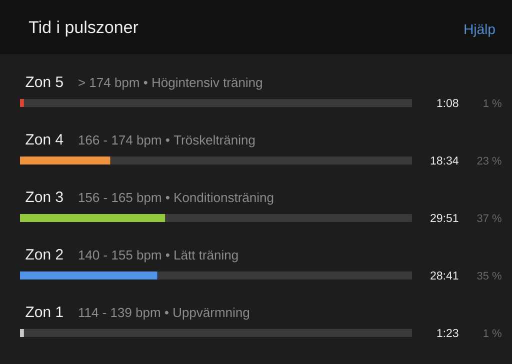 The width and height of the screenshot is (512, 364). I want to click on y-tick-label: Zon 2, so click(44, 254).